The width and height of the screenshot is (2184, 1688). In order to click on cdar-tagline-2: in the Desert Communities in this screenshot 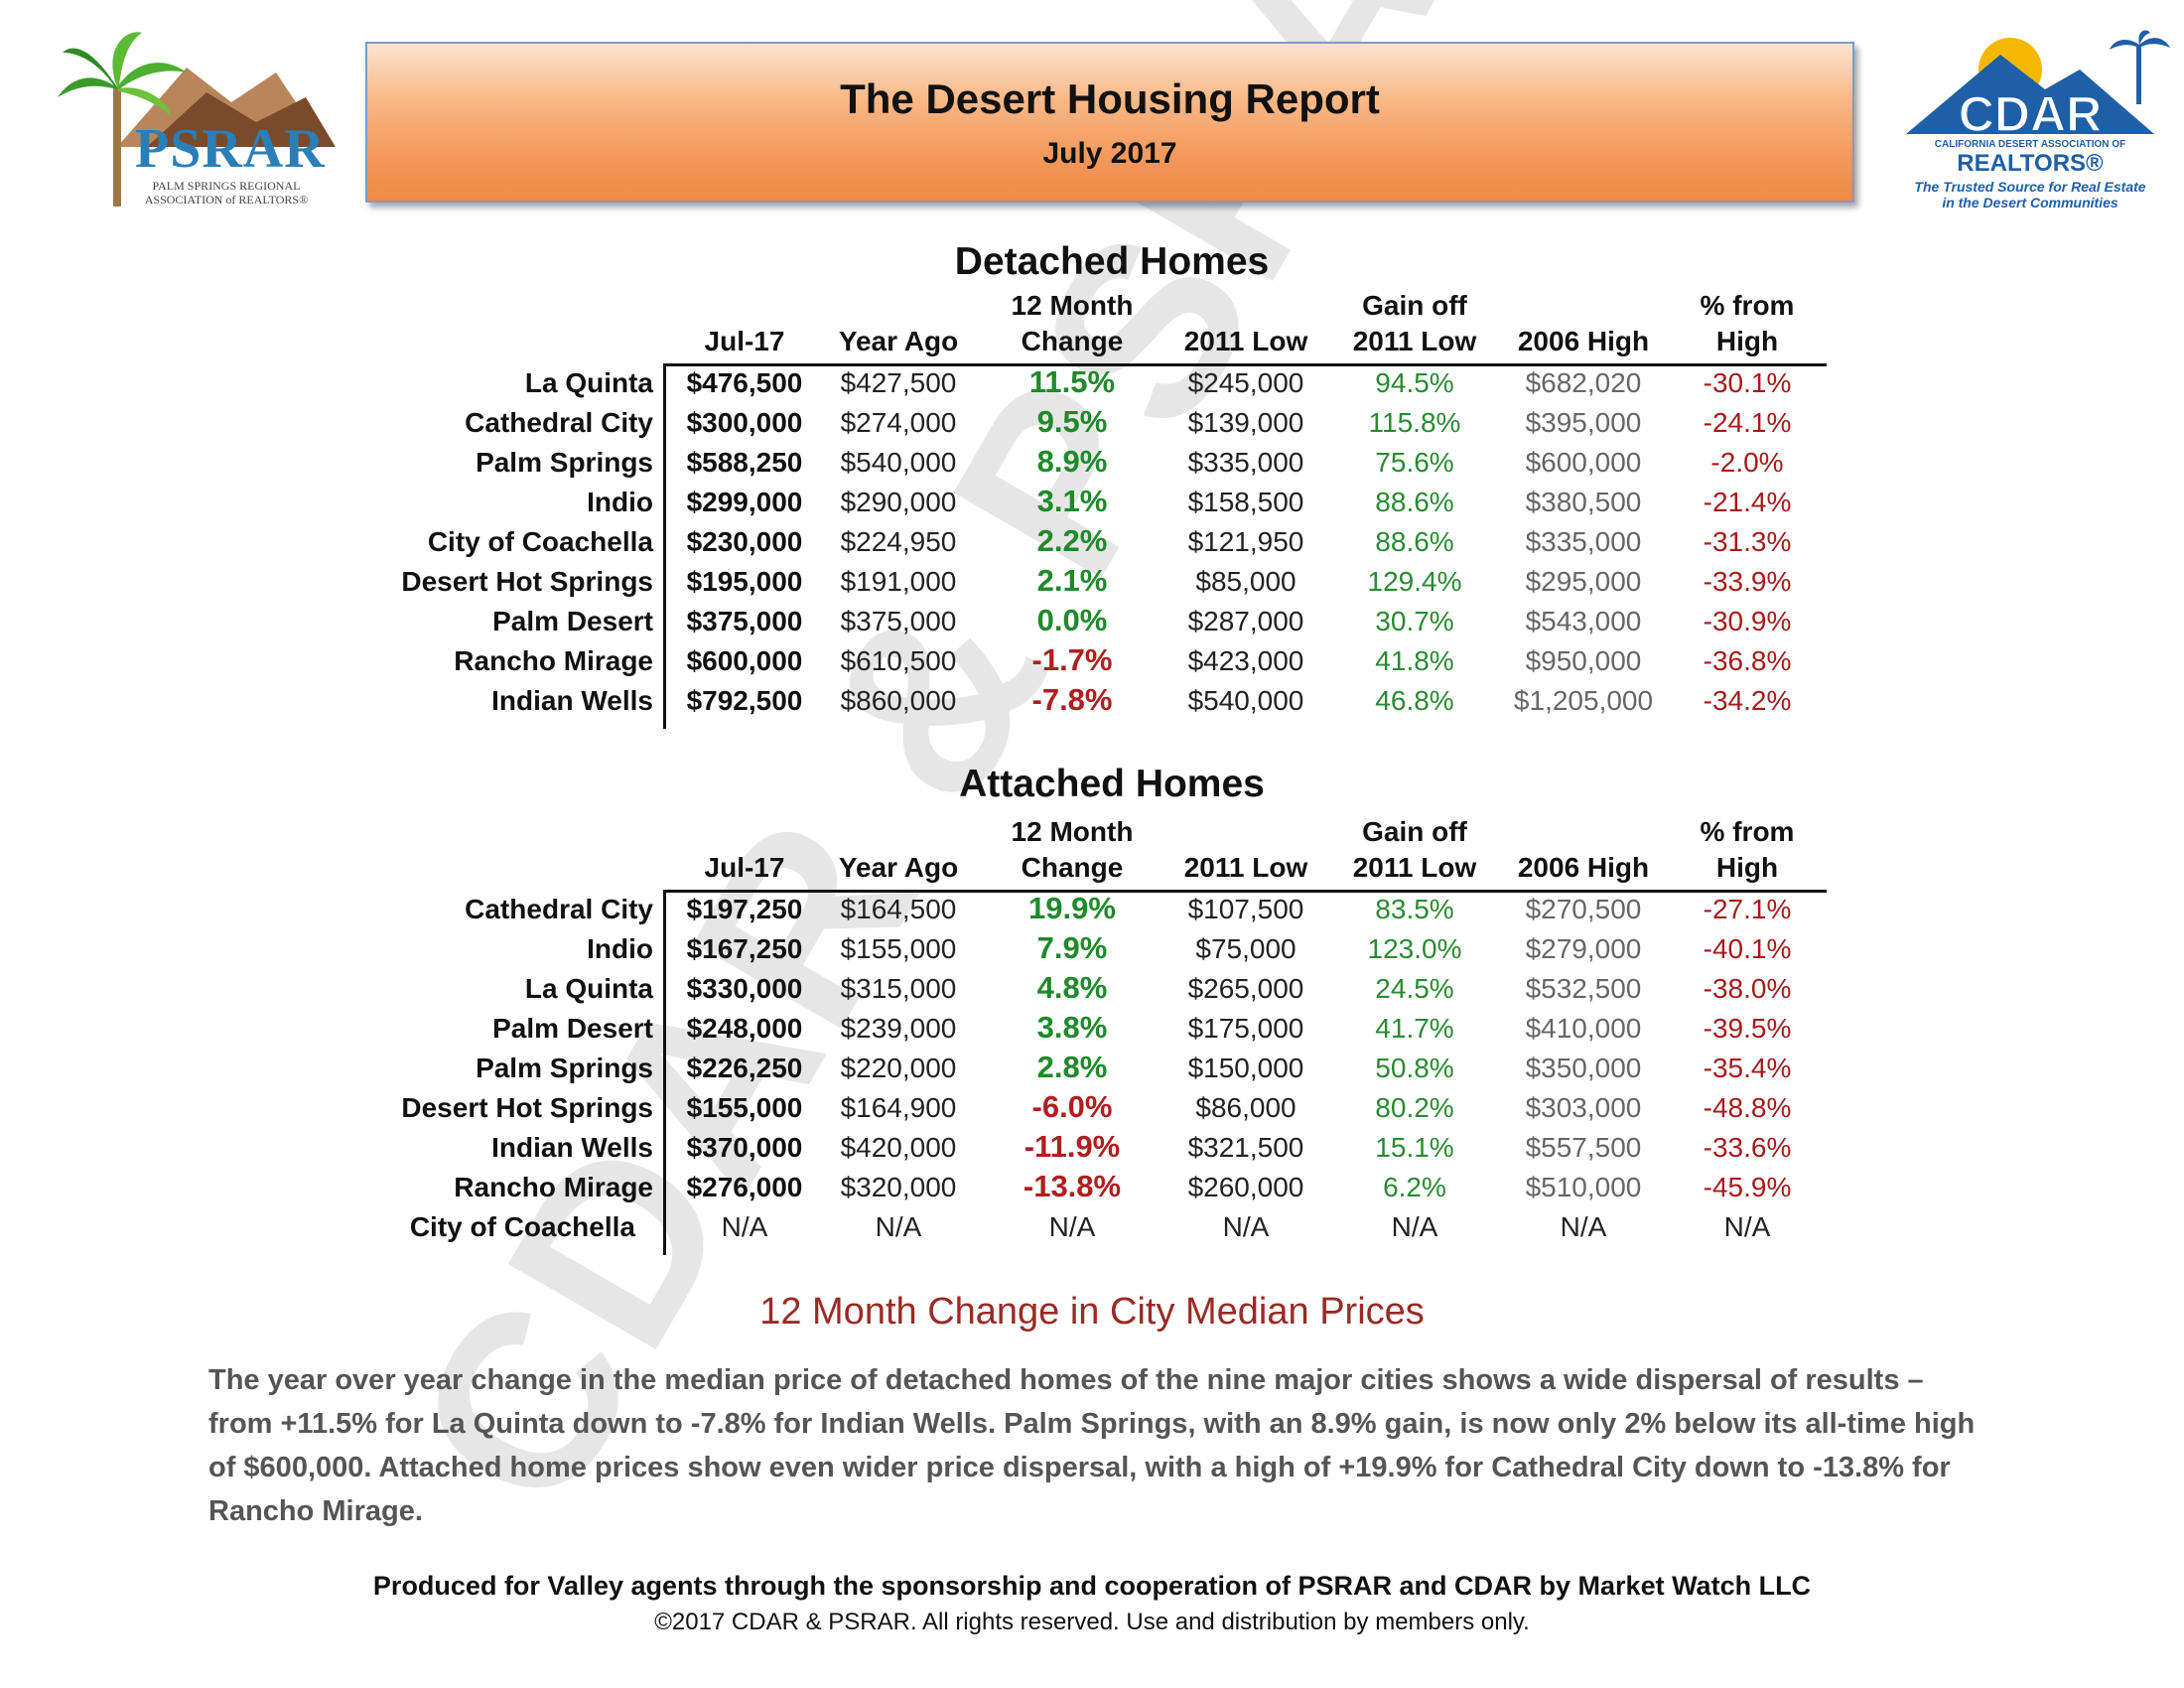, I will do `click(2030, 203)`.